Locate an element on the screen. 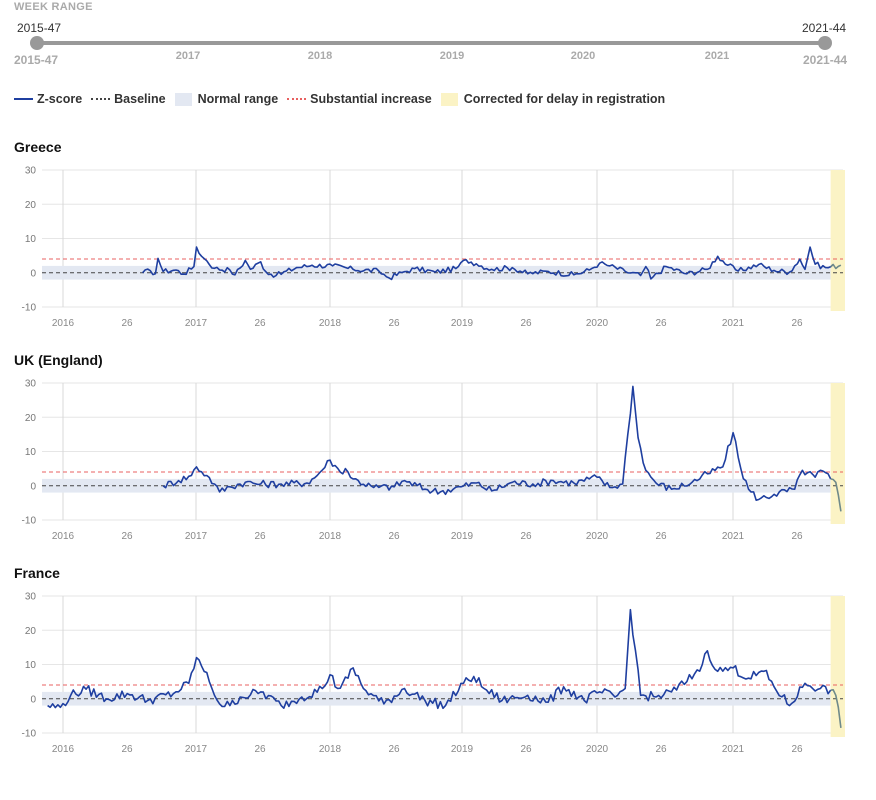  range-min-label: 2015-47 is located at coordinates (36, 60).